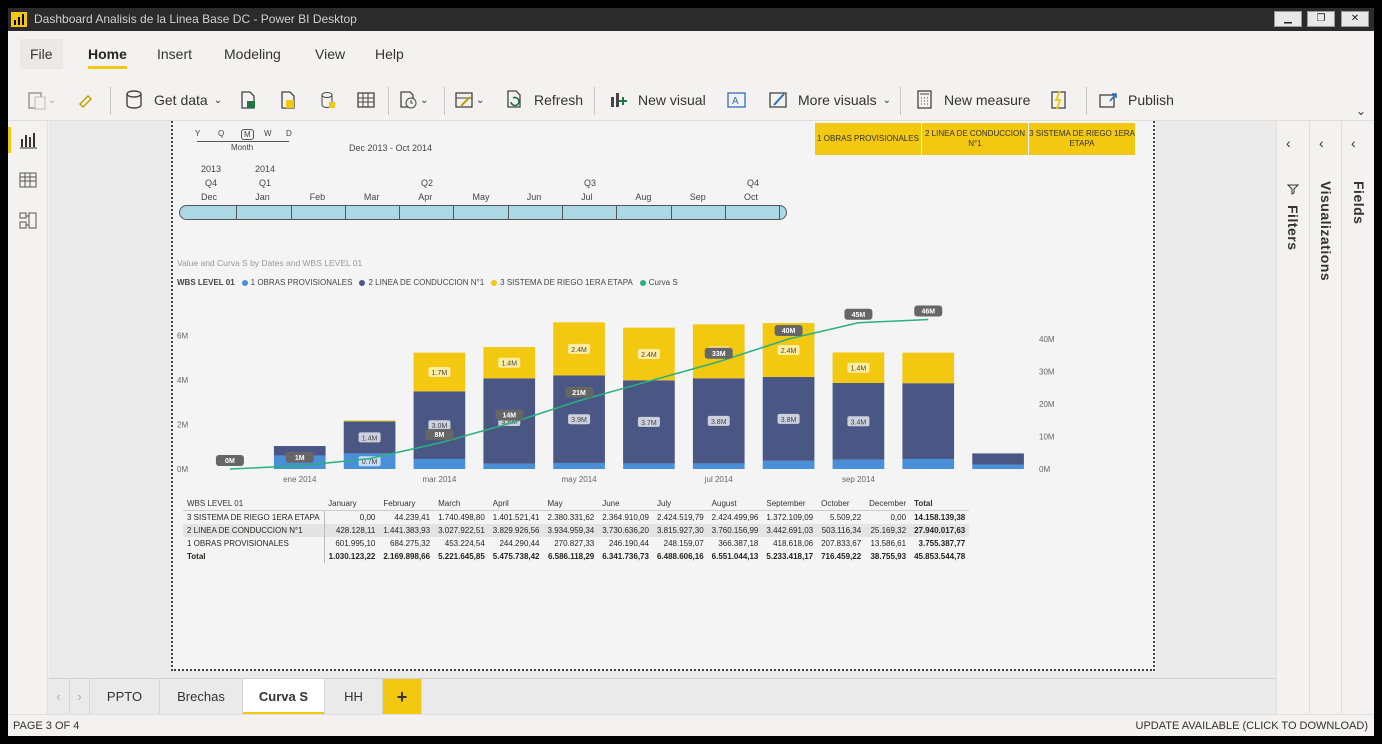 This screenshot has width=1382, height=744. What do you see at coordinates (1325, 428) in the screenshot?
I see `visualizations-pane: ‹ Visualizations` at bounding box center [1325, 428].